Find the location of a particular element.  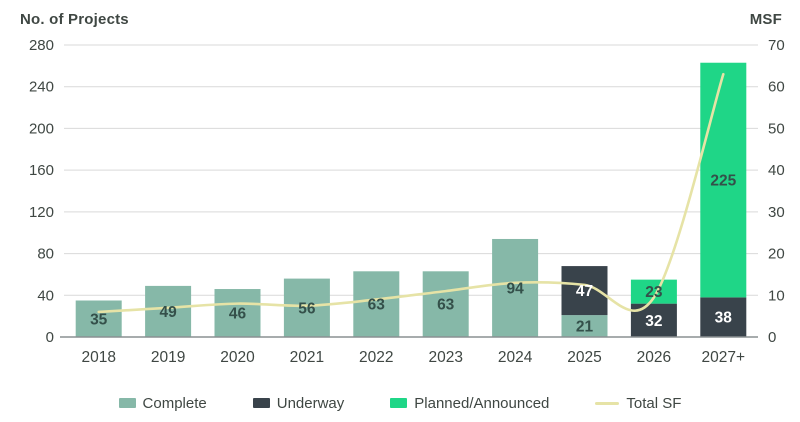

bar-value-label: 225 is located at coordinates (723, 181).